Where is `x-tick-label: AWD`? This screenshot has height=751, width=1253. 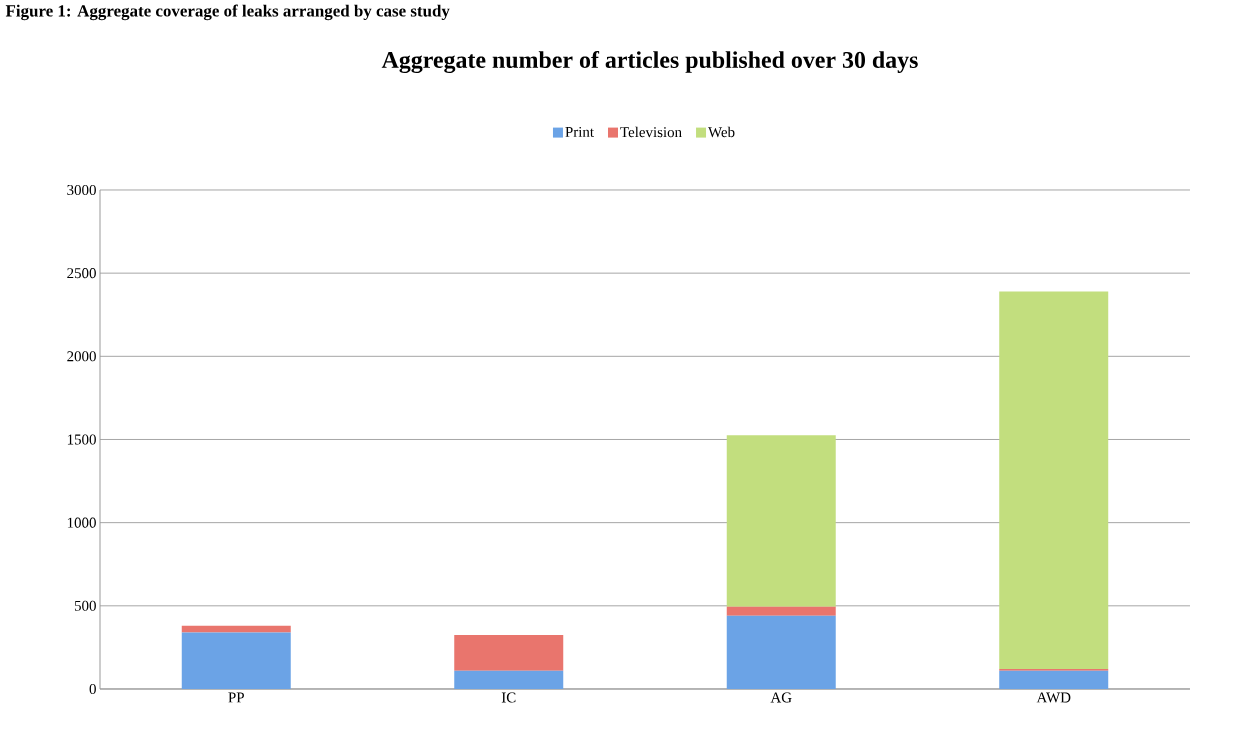
x-tick-label: AWD is located at coordinates (1053, 697).